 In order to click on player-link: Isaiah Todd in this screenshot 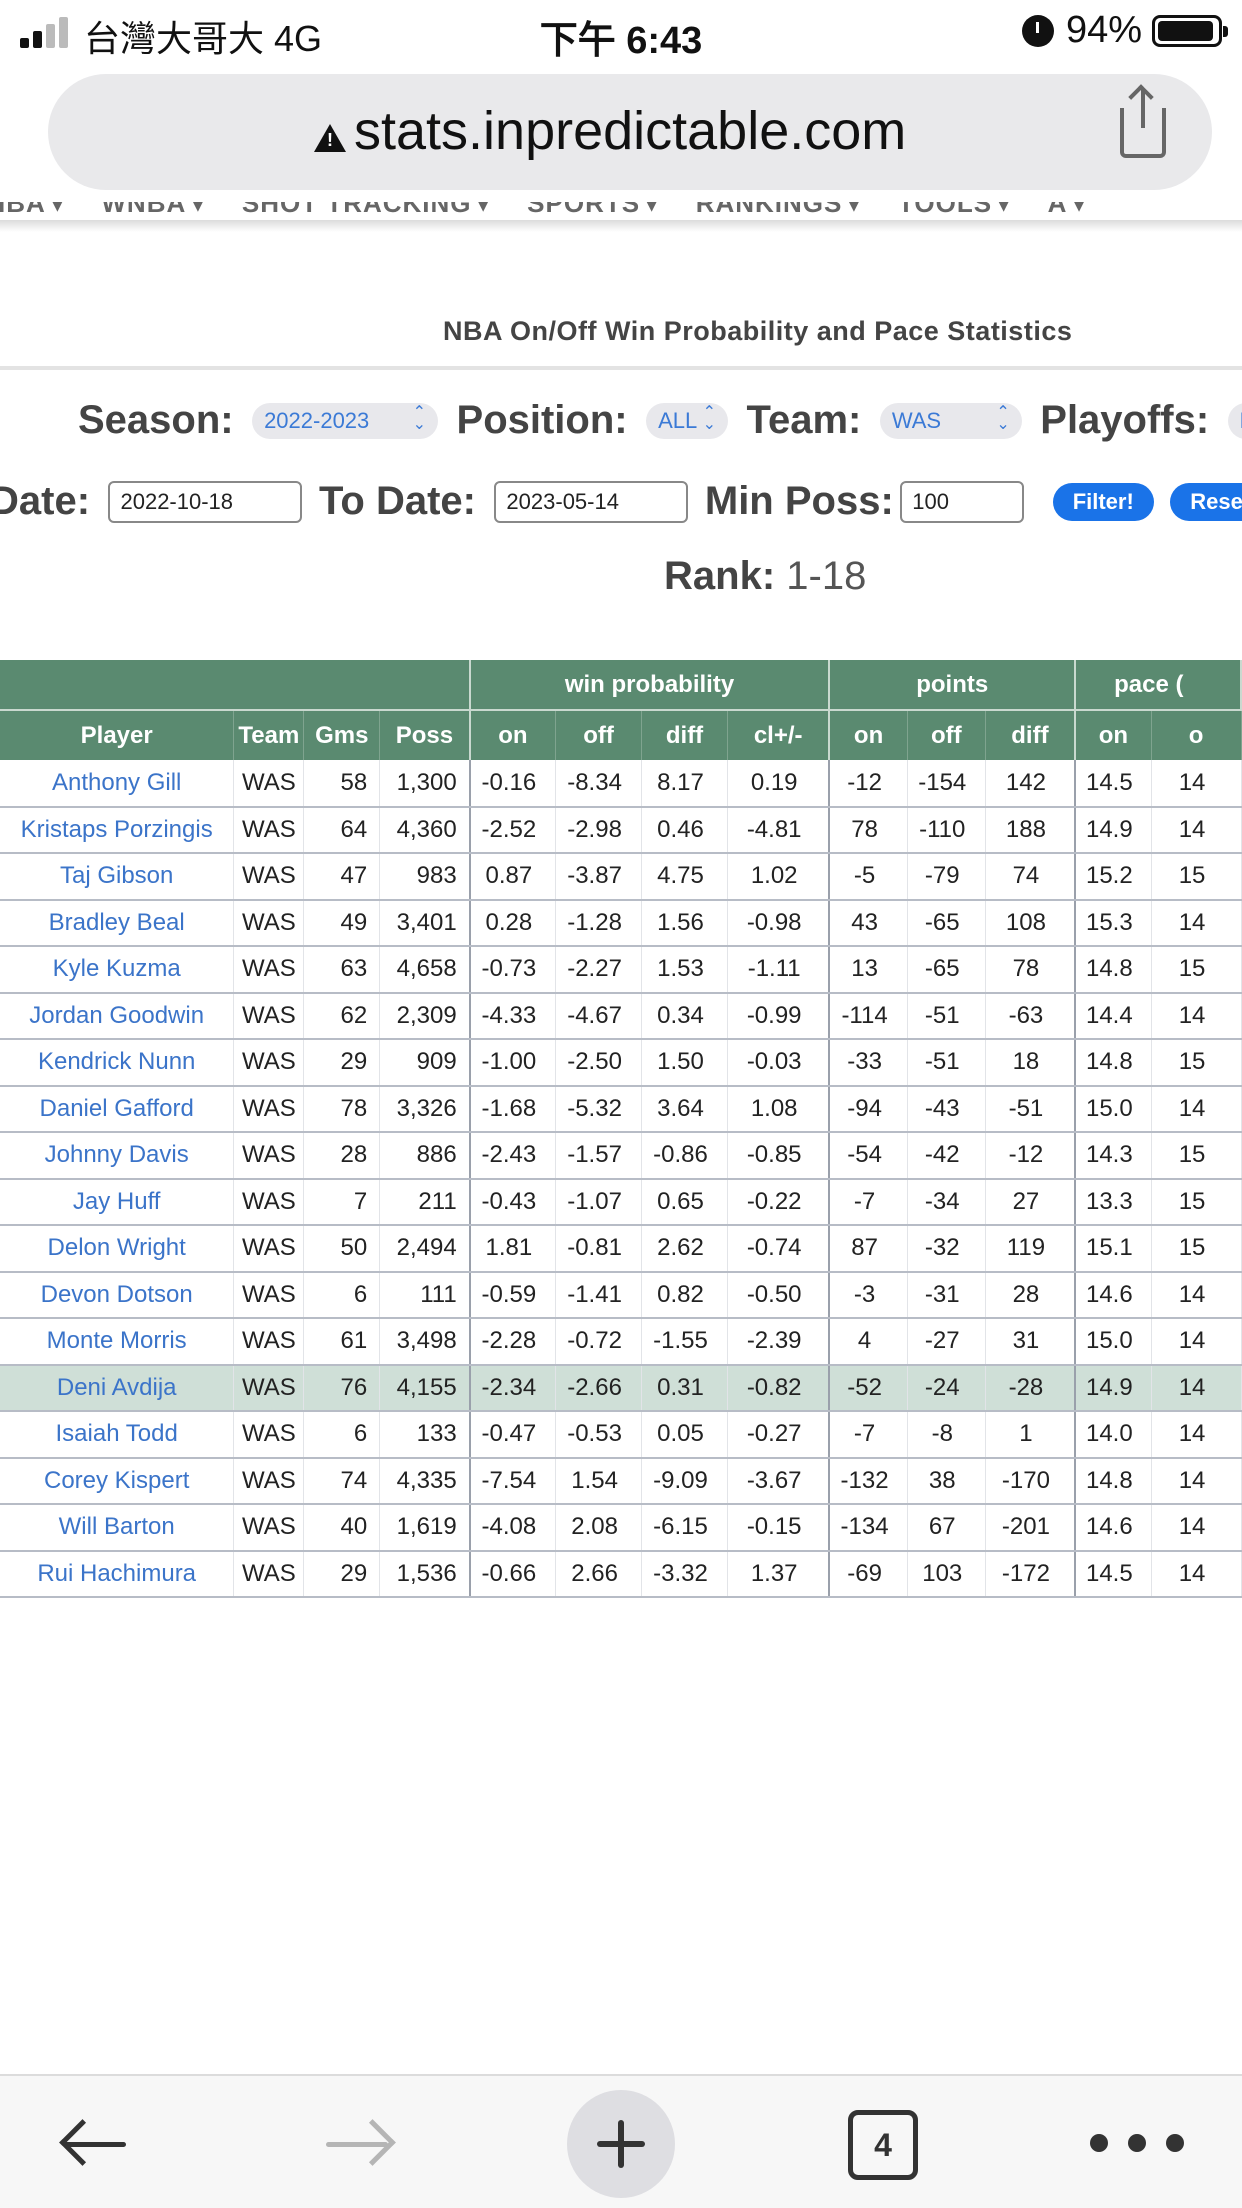, I will do `click(117, 1435)`.